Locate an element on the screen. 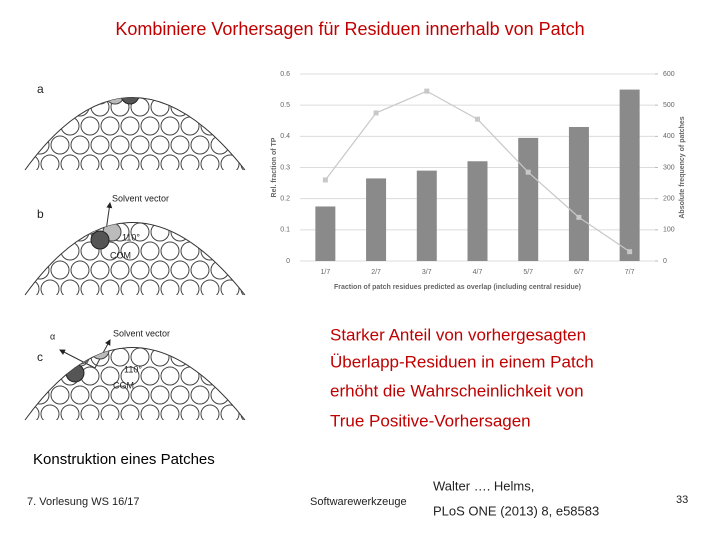  y2-tick-label: 600 is located at coordinates (669, 74).